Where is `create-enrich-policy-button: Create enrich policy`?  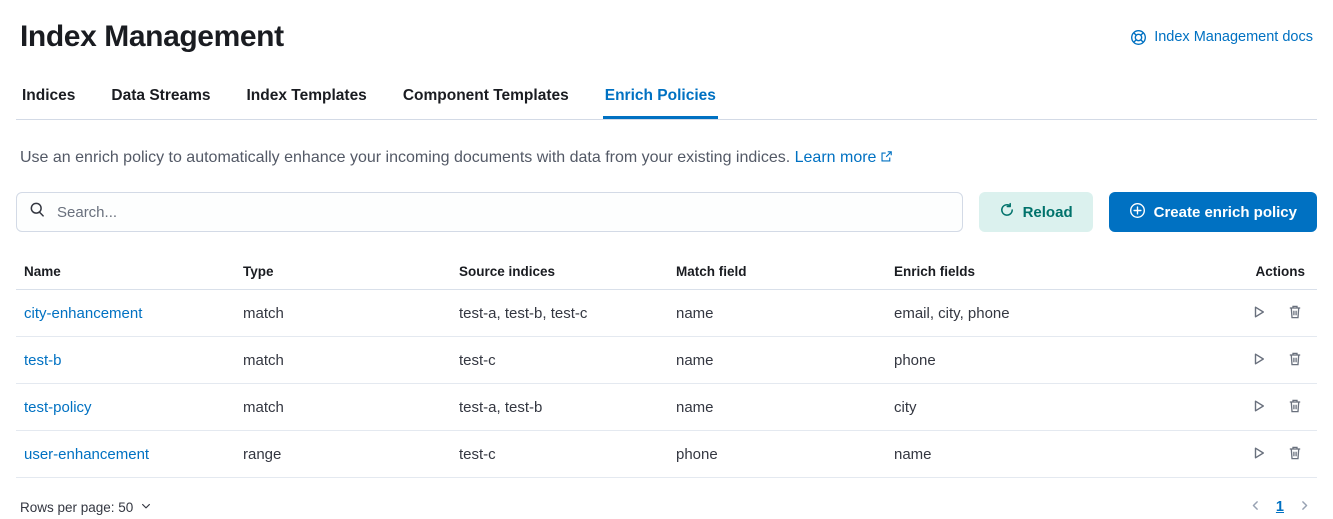 create-enrich-policy-button: Create enrich policy is located at coordinates (1212, 212).